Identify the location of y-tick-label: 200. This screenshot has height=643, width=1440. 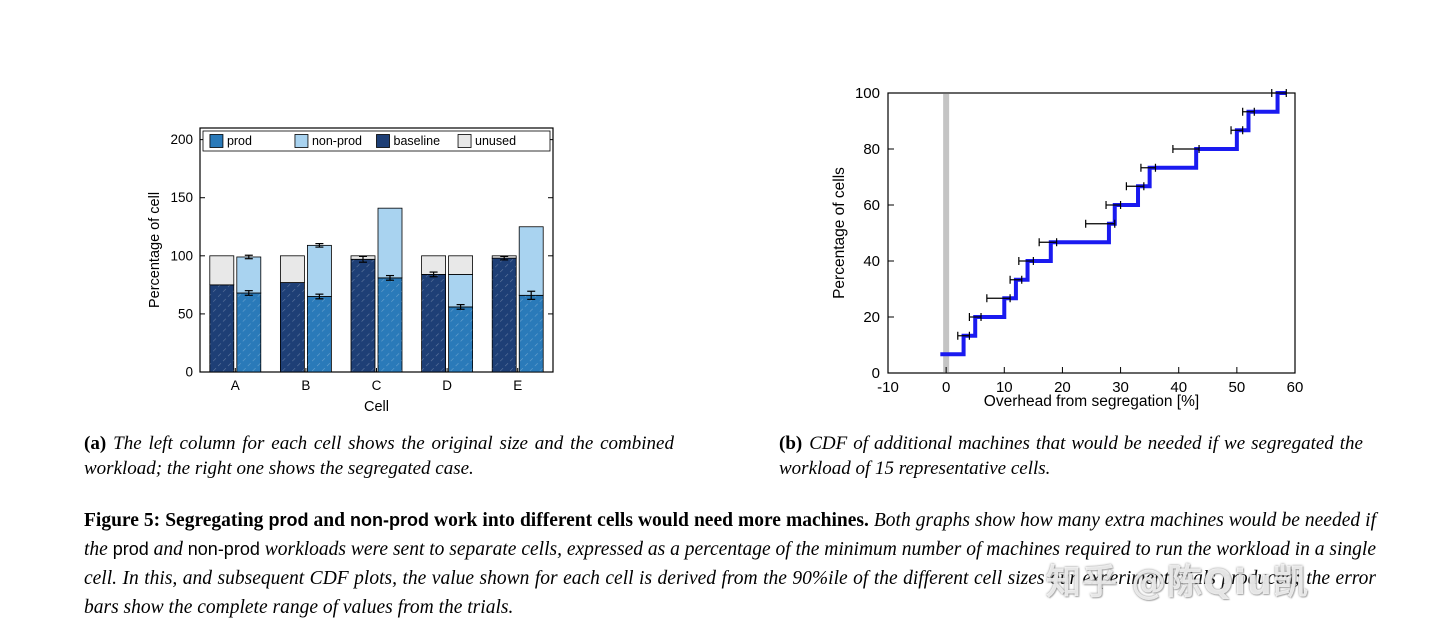
(181, 139).